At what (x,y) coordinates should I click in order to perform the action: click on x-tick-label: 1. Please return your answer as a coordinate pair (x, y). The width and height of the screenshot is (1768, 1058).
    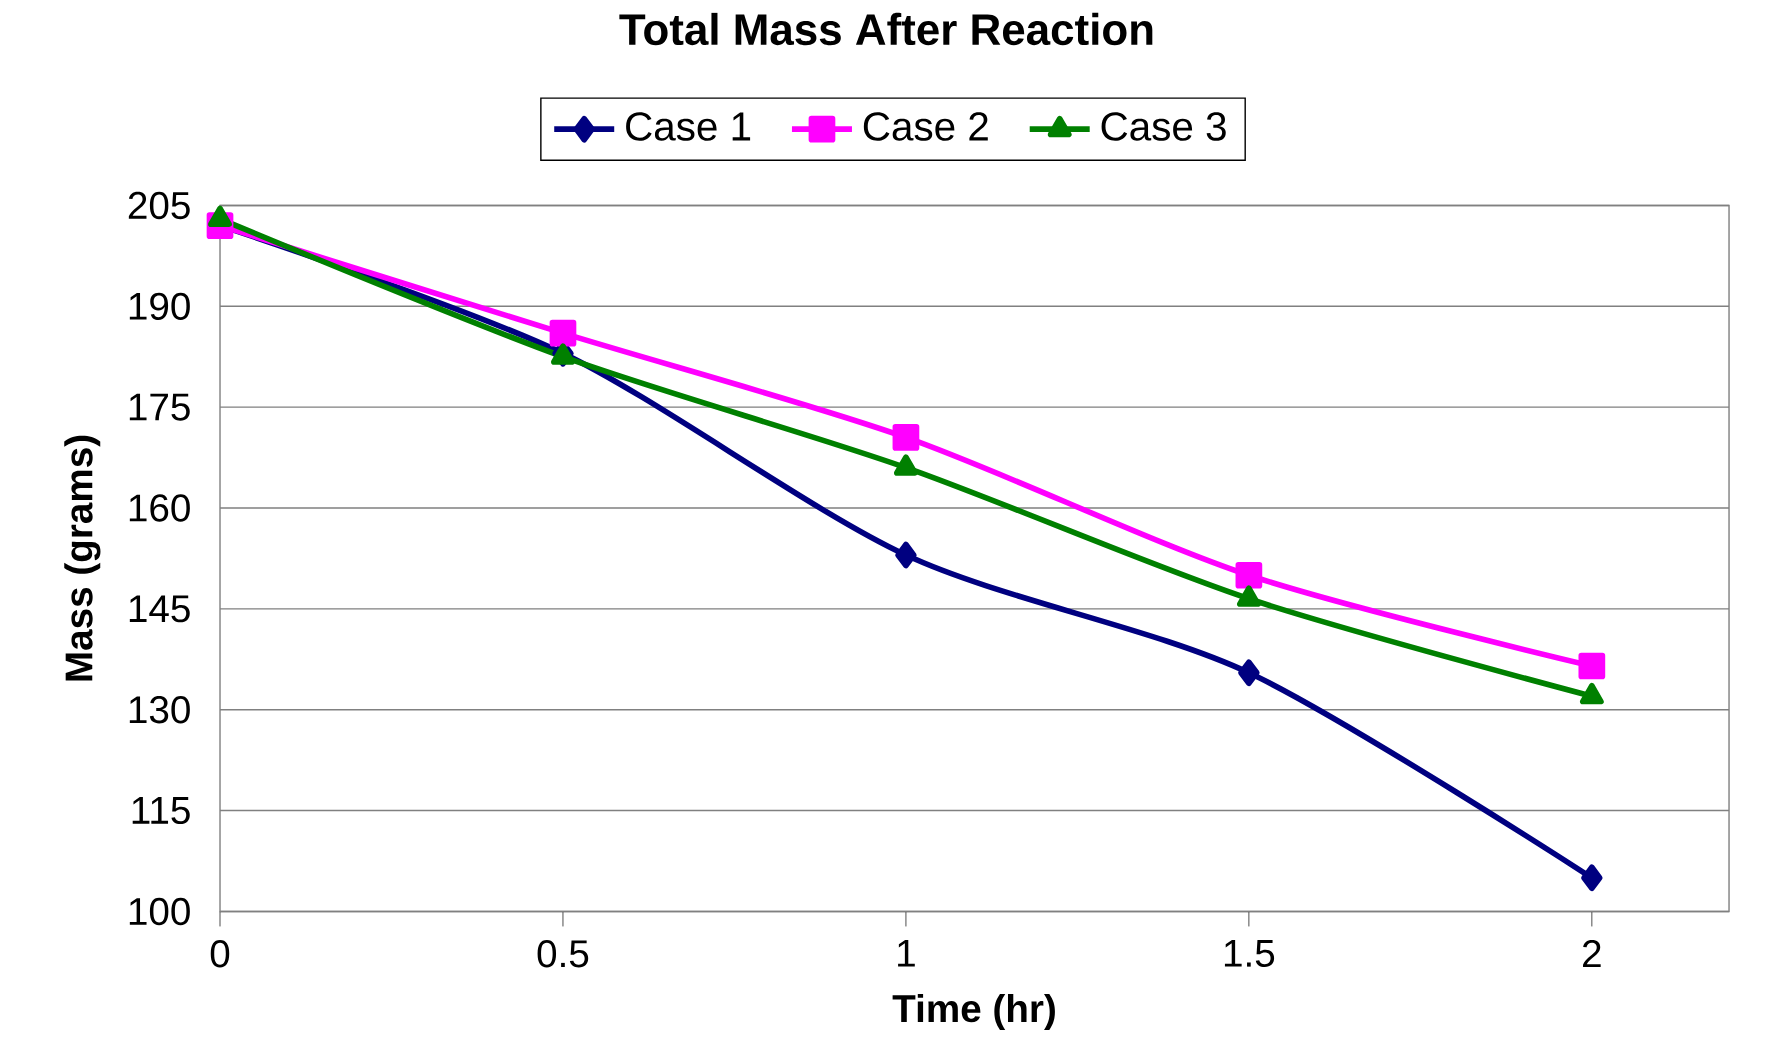
    Looking at the image, I should click on (906, 953).